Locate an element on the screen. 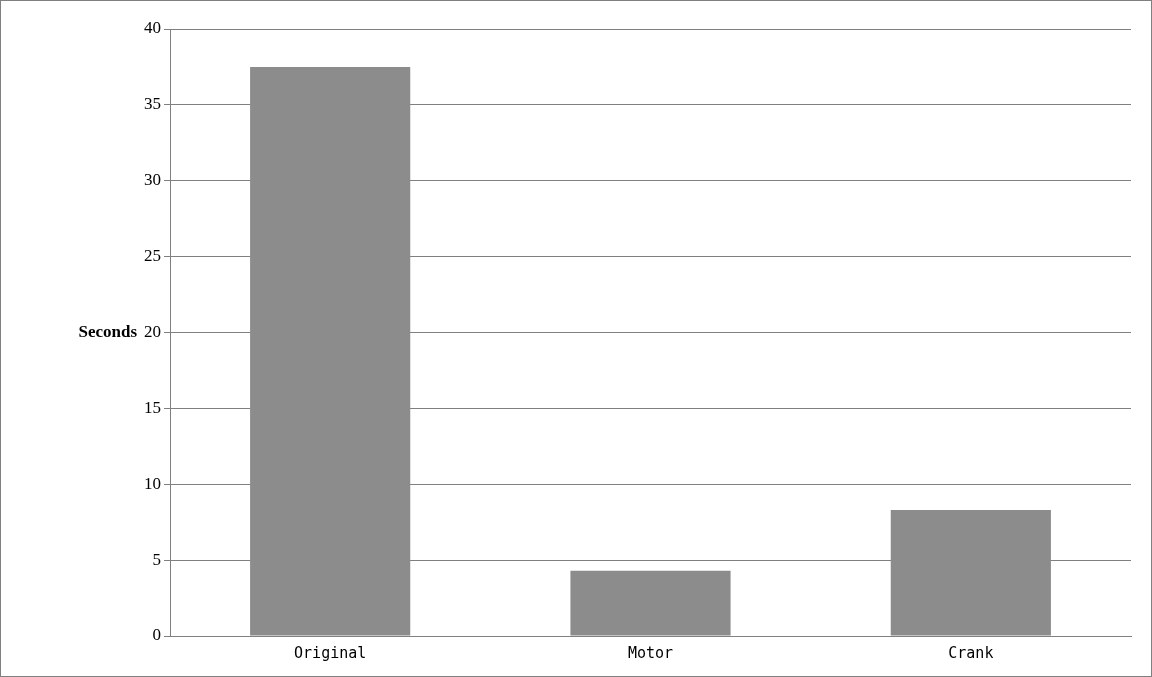 The image size is (1152, 677). y-tick-label: 35 is located at coordinates (152, 104).